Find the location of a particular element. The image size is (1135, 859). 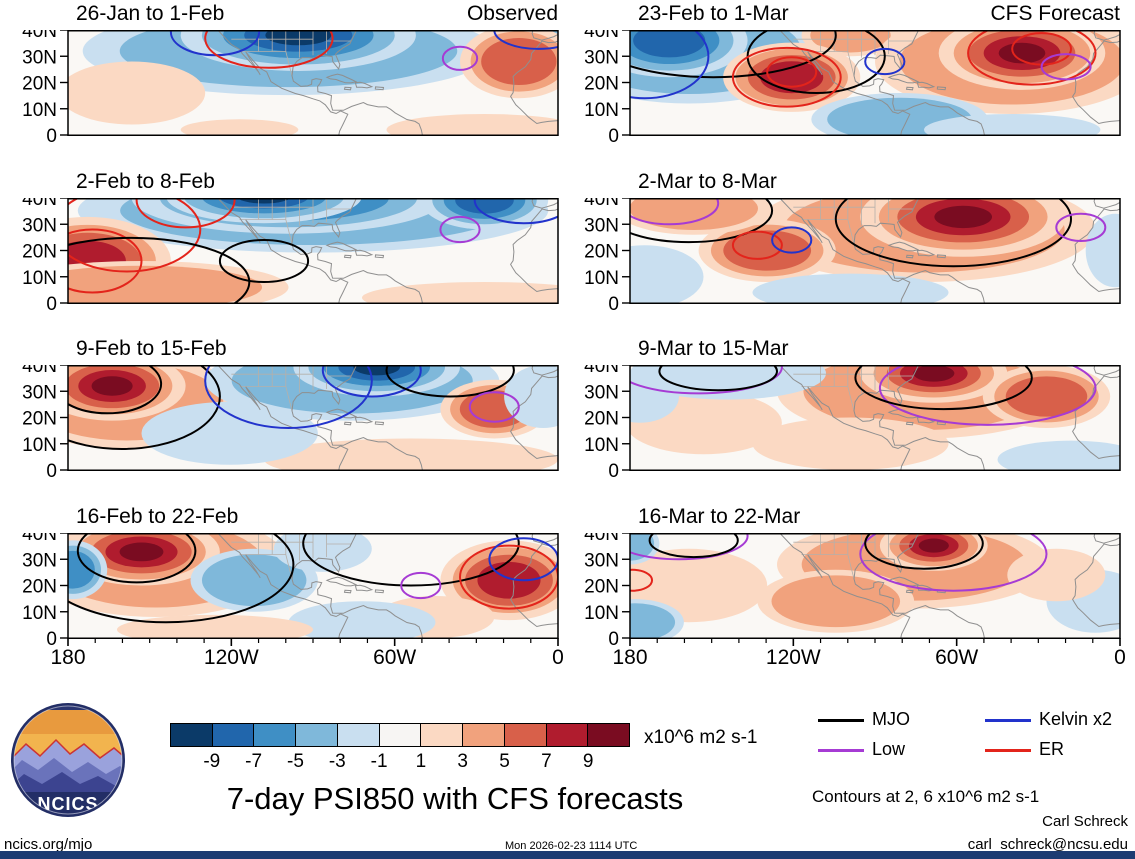

legend-label-er: ER is located at coordinates (1052, 749).